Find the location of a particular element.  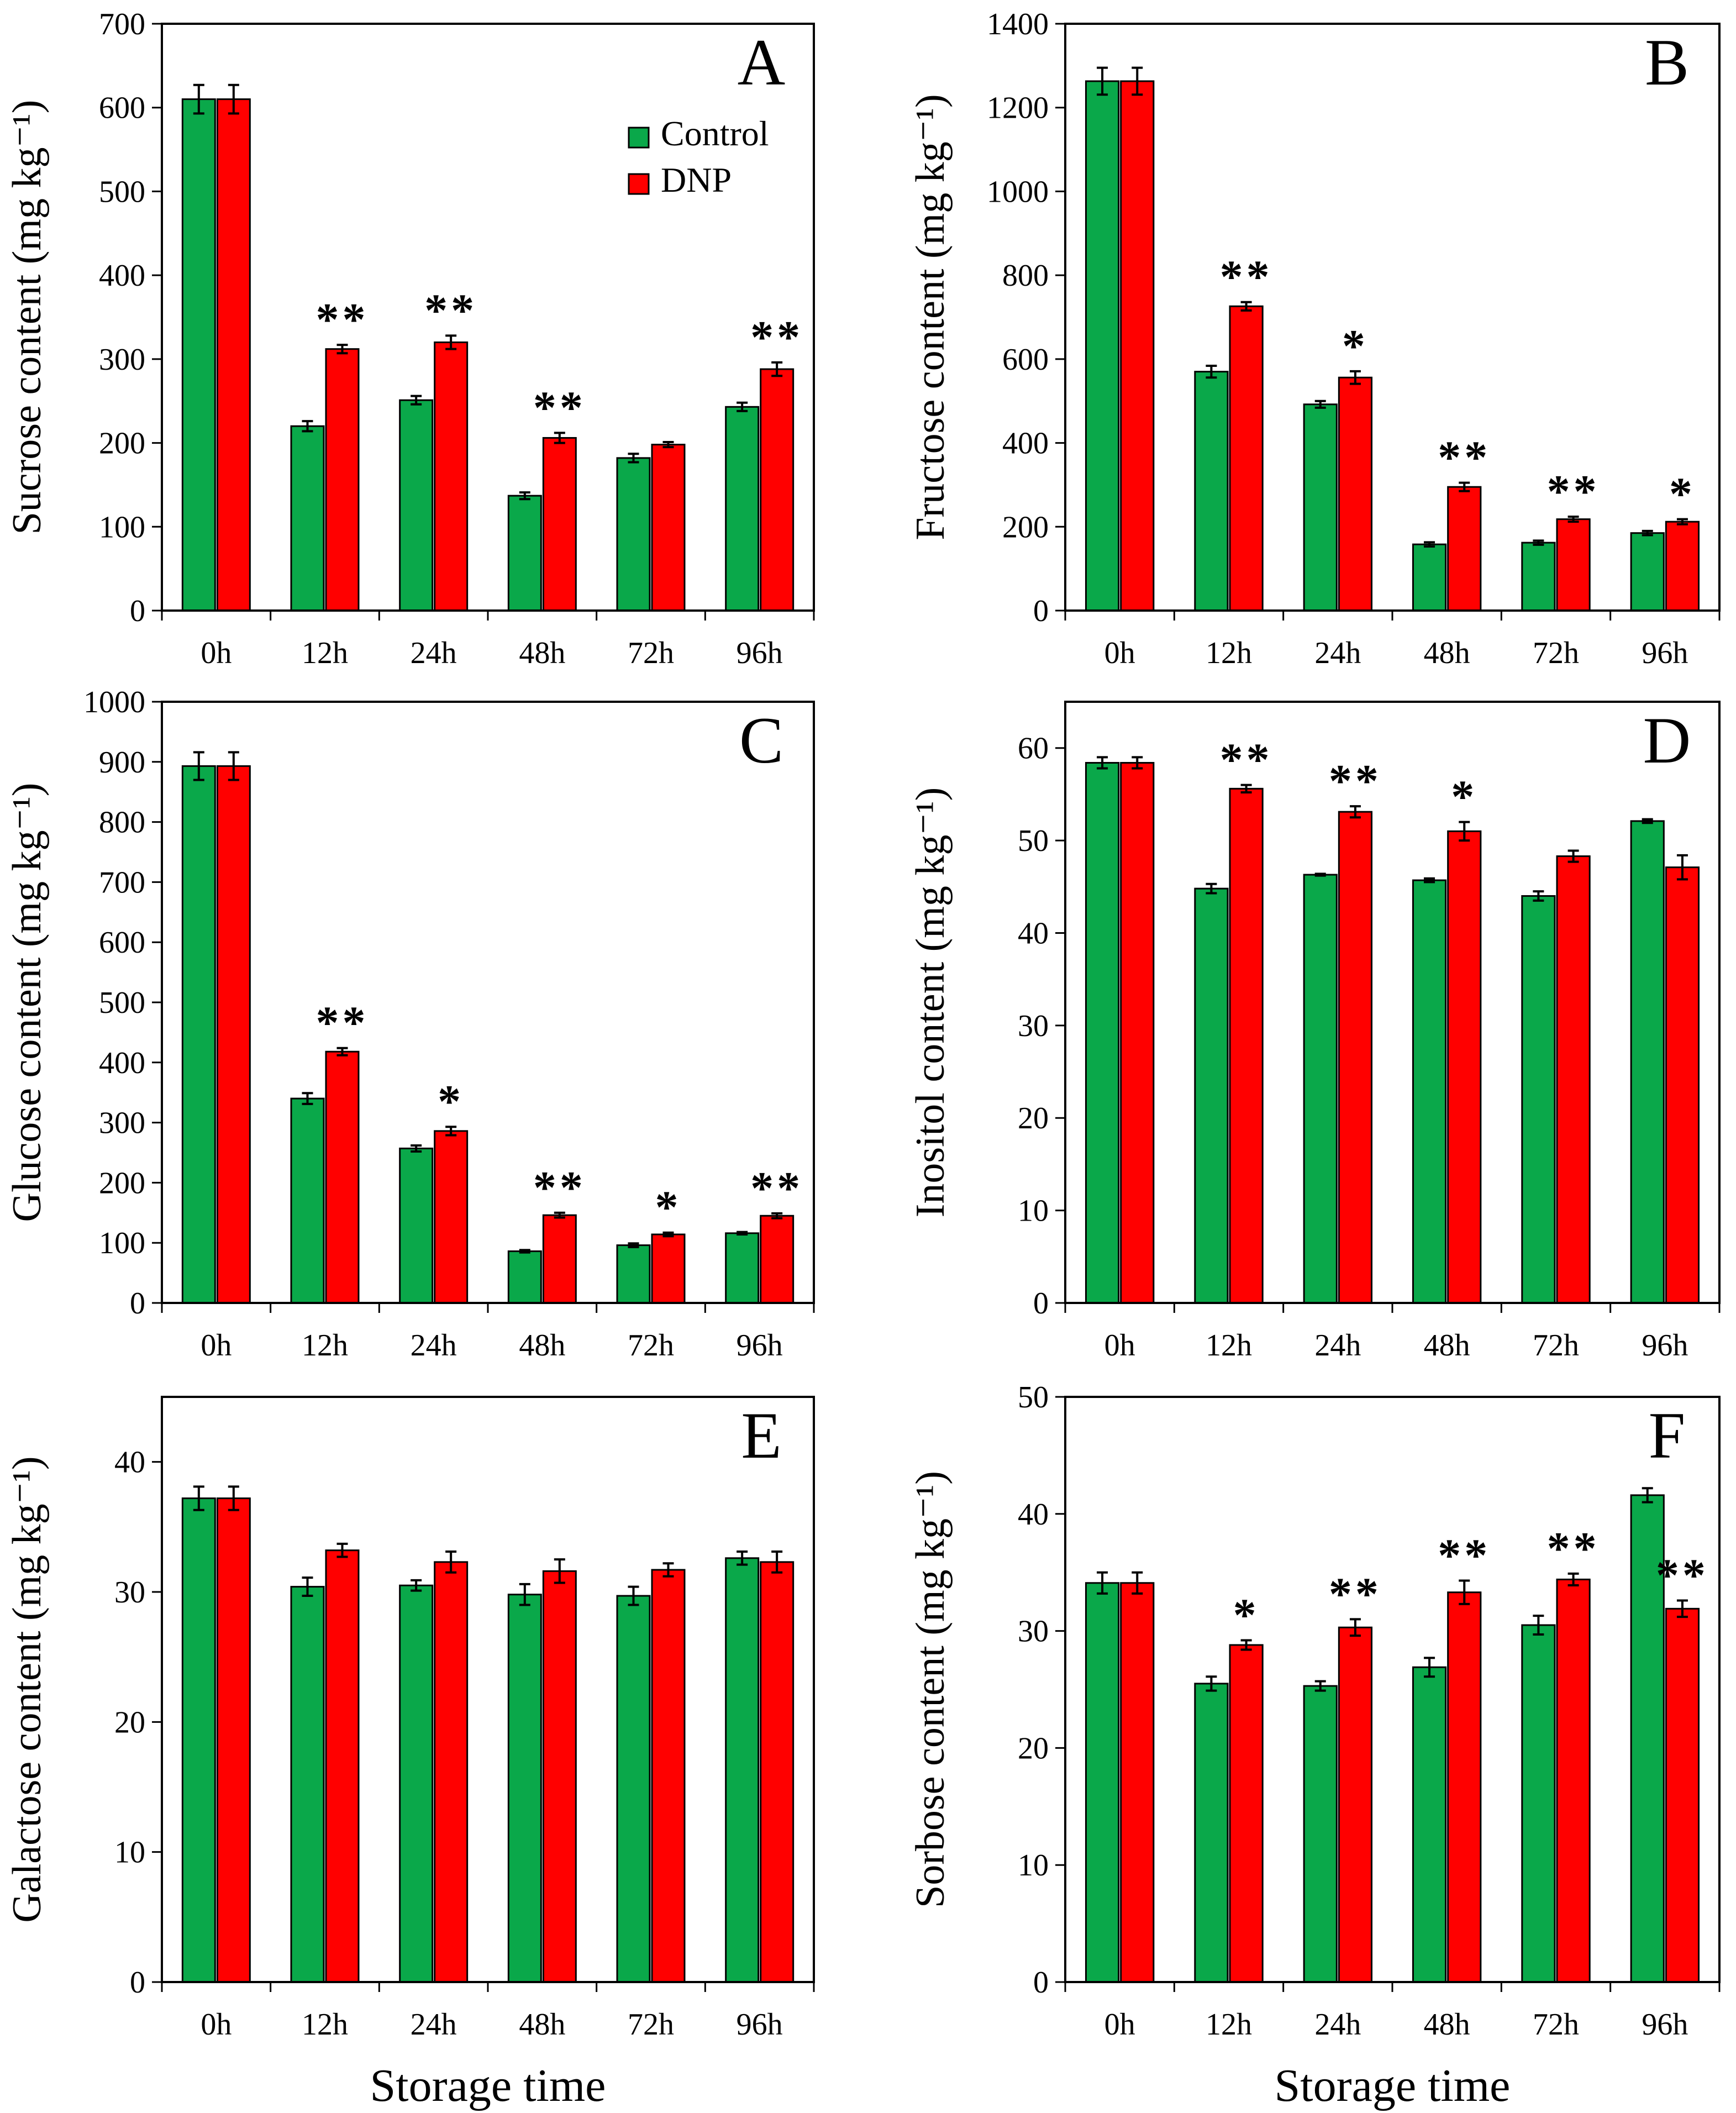

y-tick-label: 20 is located at coordinates (1033, 1748).